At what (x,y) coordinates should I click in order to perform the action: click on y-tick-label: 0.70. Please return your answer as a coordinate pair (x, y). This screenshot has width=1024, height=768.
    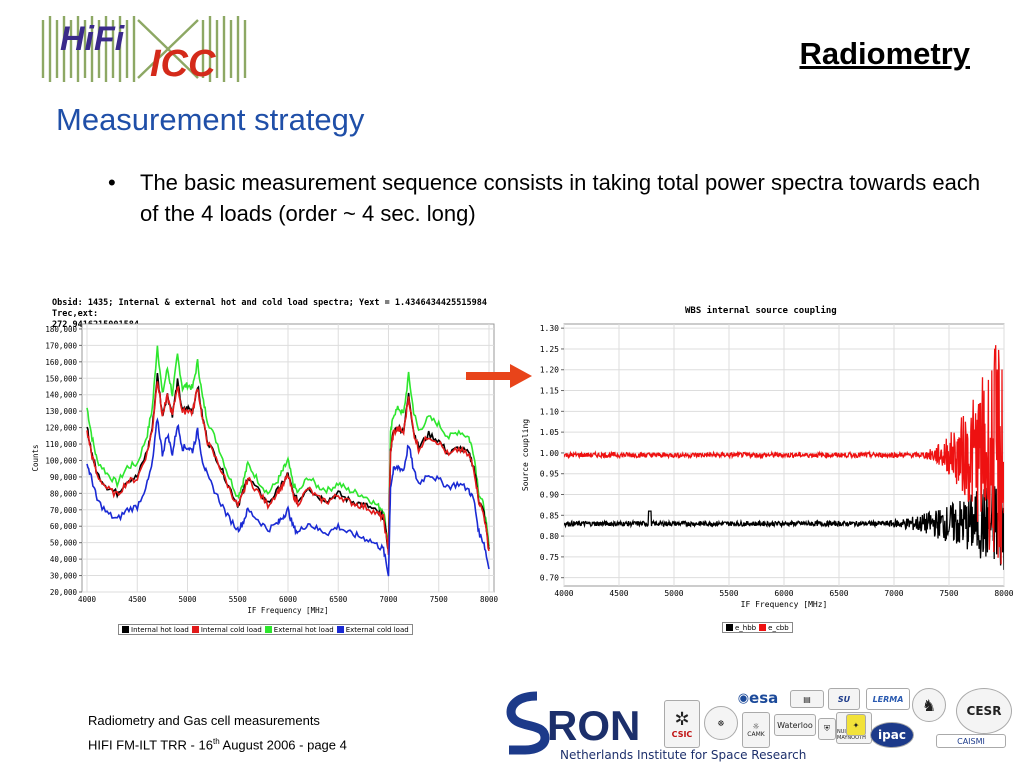
    Looking at the image, I should click on (549, 578).